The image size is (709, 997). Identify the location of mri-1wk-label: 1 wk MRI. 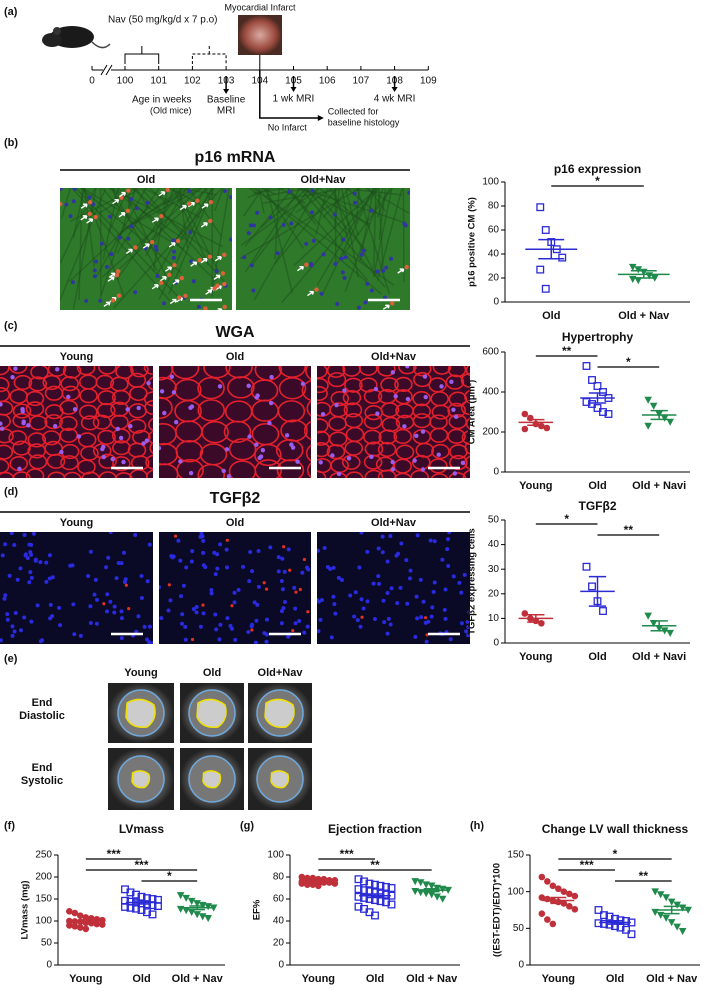
(294, 99).